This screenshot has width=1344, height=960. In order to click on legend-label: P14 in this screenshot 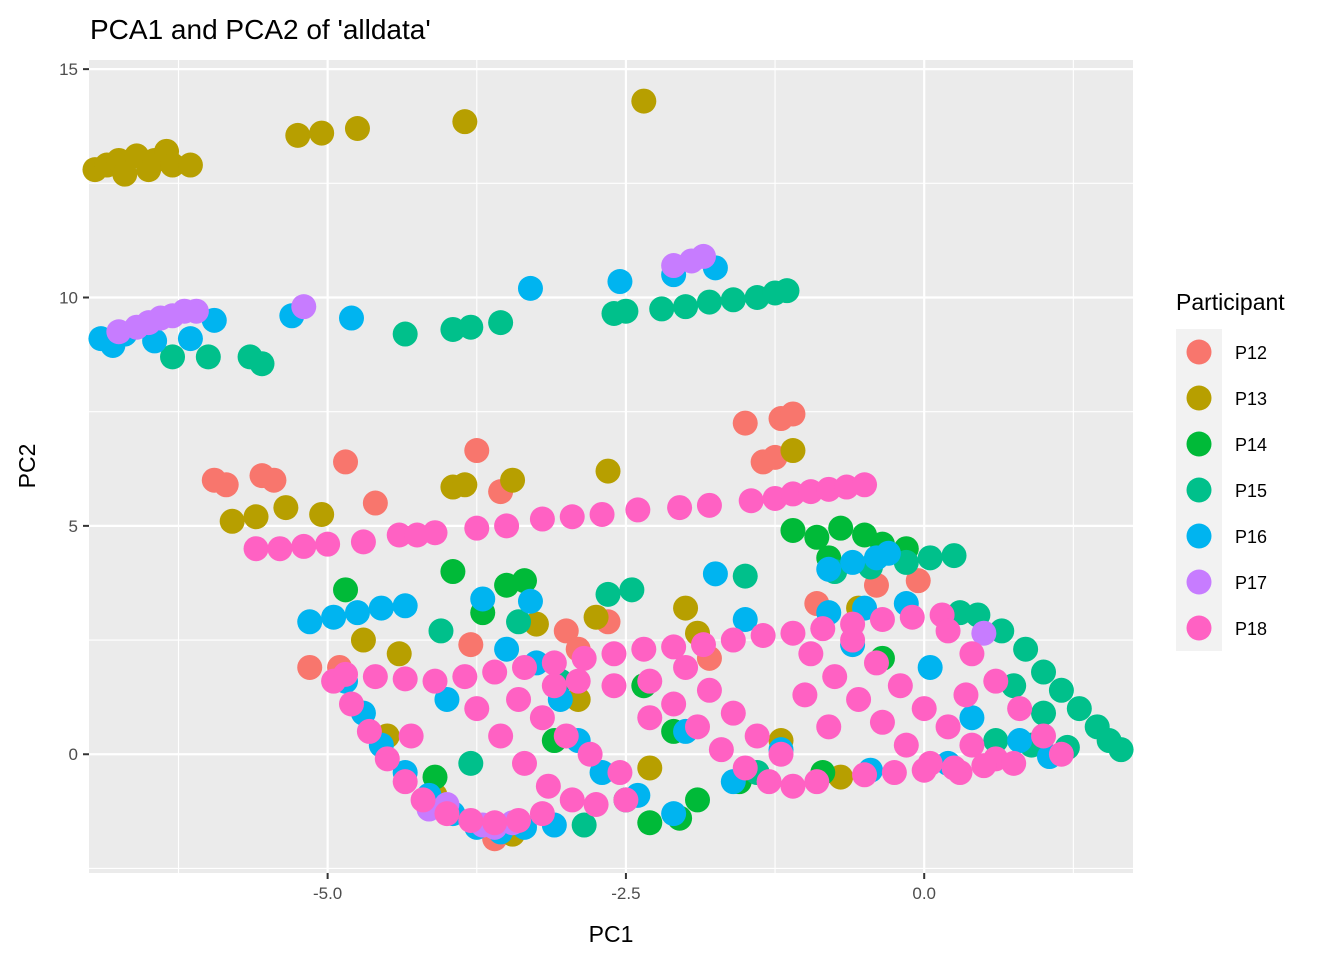, I will do `click(1251, 445)`.